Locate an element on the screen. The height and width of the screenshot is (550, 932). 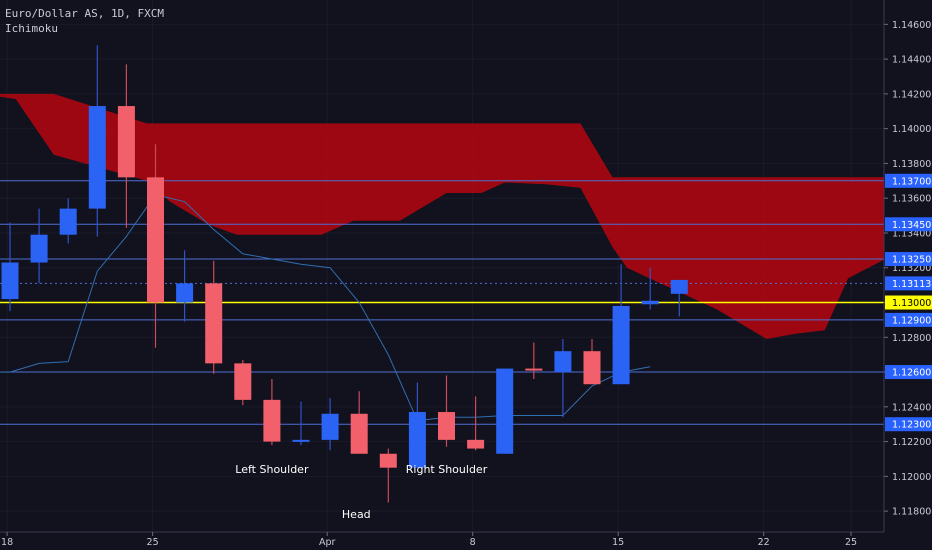
price-tick-label: 1.13200 is located at coordinates (911, 268).